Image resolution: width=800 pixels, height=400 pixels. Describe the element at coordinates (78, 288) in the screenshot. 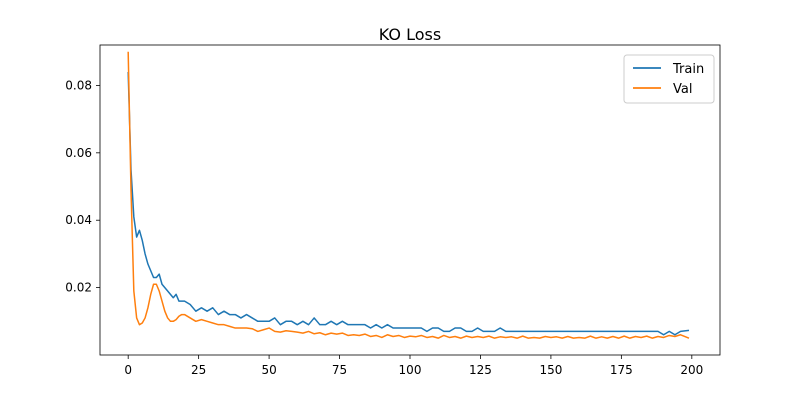

I see `y-tick-label: 0.02` at that location.